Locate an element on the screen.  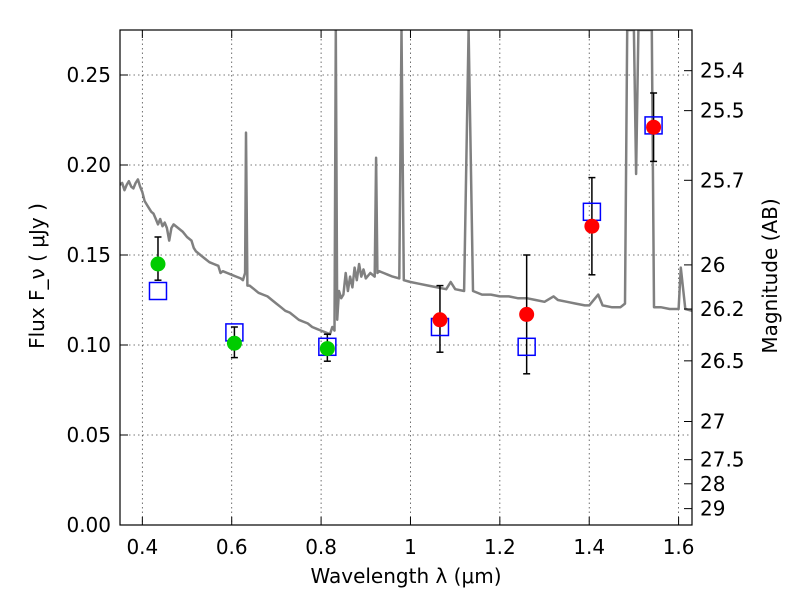
x-axis-label: Wavelength λ (μm) is located at coordinates (405, 576).